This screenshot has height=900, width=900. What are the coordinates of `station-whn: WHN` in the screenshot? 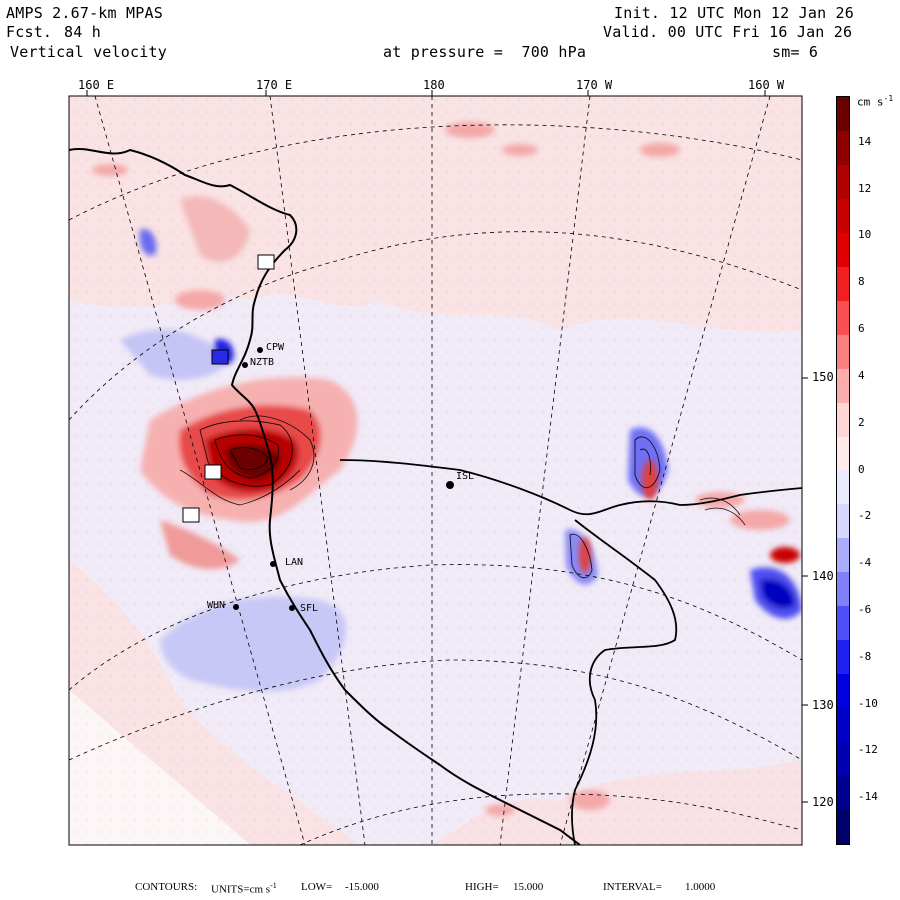 It's located at (216, 605).